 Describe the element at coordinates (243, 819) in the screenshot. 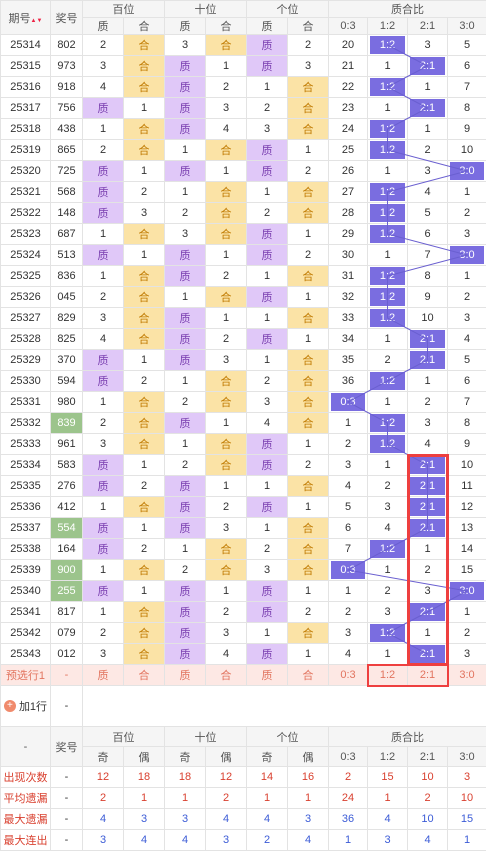

I see `stats-row: 最大遗漏 -4 3 3 4 4 3 36 4 10 15` at that location.